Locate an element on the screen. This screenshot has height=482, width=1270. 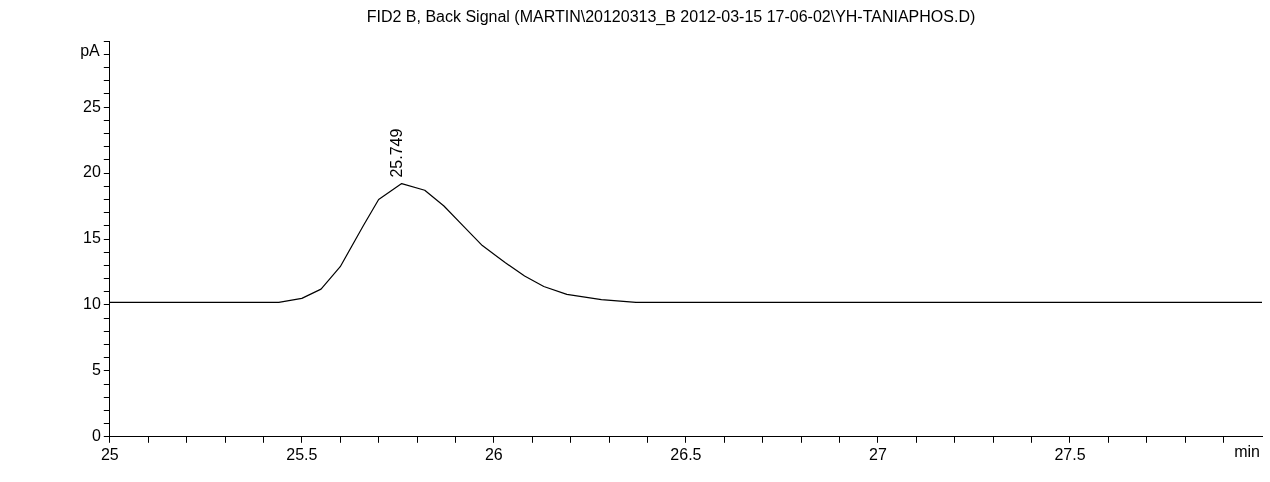
chart-title: FID2 B, Back Signal (MARTIN\20120313_B 2012-03-15 17-06-02\YH-TANIAPHOS.D) is located at coordinates (671, 17).